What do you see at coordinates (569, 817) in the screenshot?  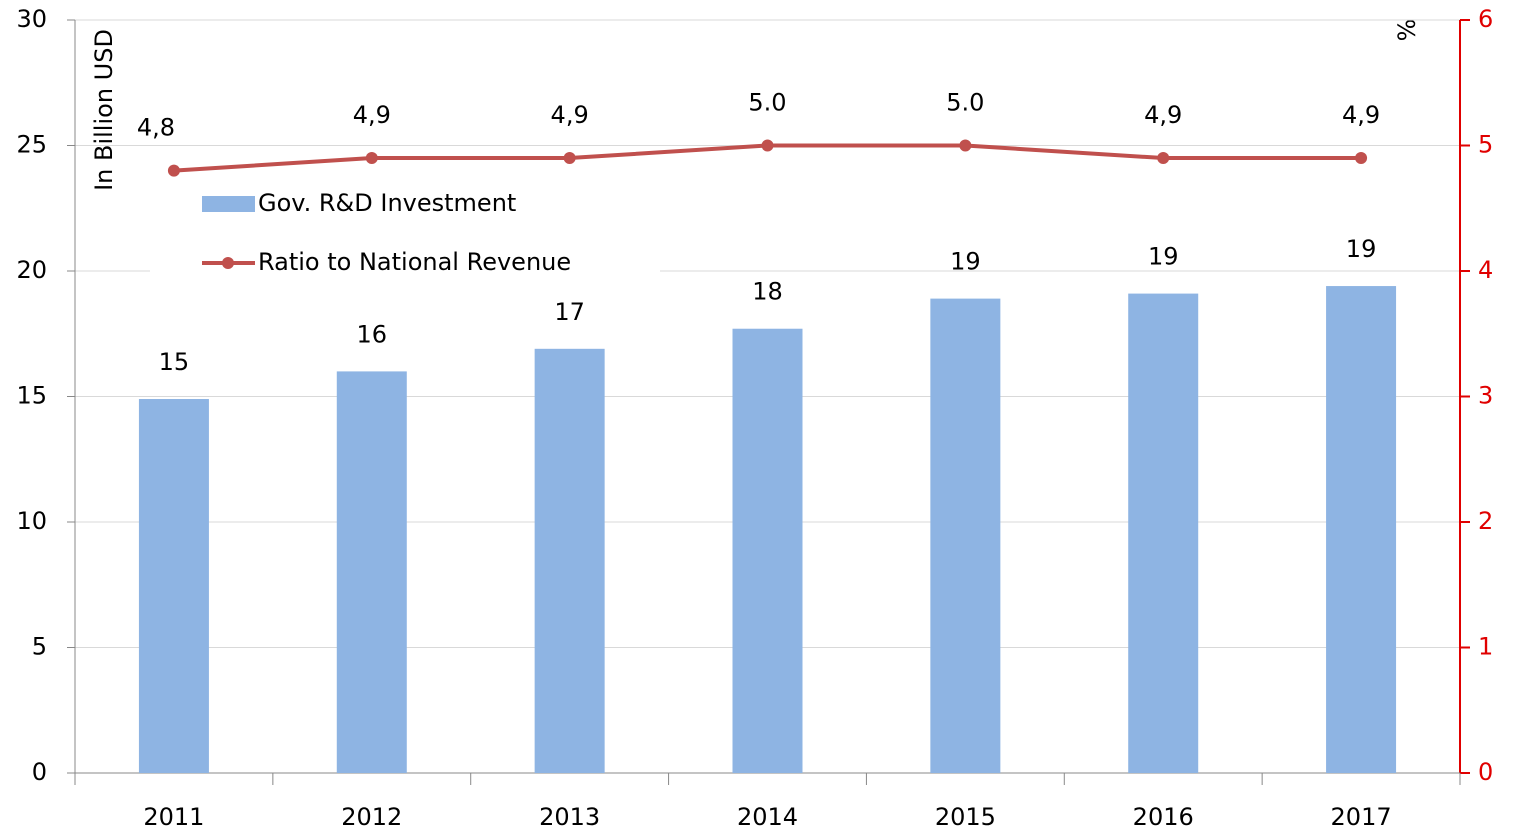 I see `x-tick-label: 2013` at bounding box center [569, 817].